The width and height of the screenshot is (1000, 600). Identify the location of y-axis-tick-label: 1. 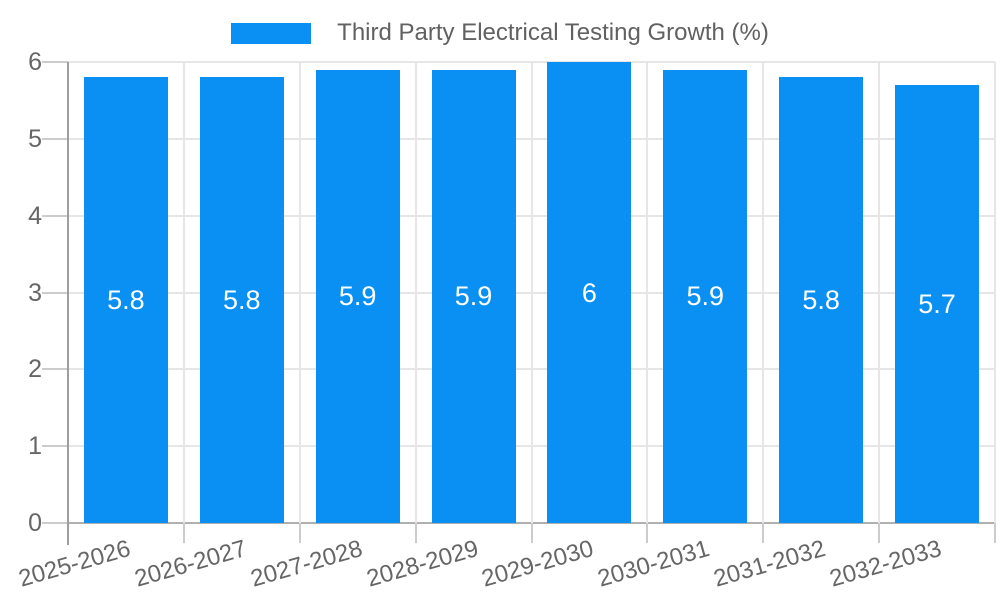
(35, 446).